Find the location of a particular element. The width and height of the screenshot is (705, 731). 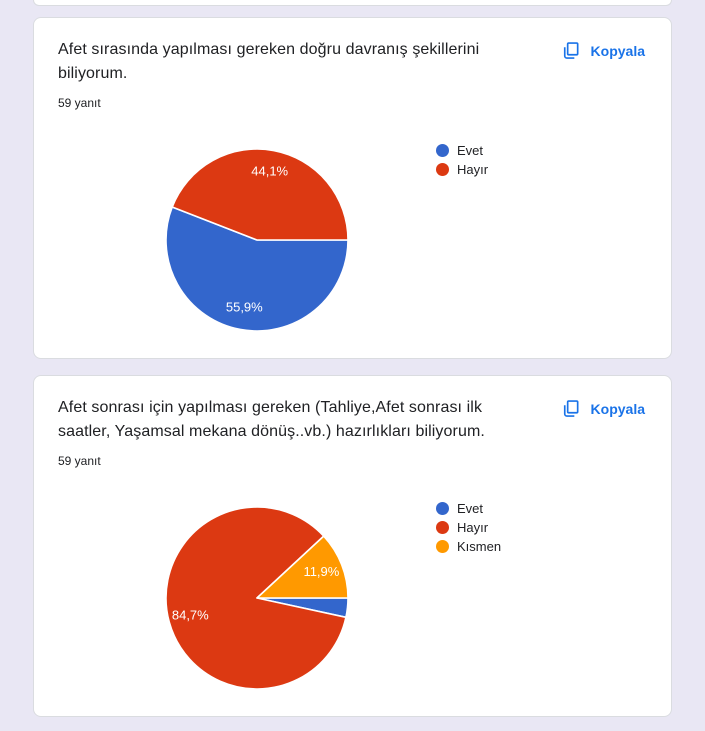

legend-item-ksmen: Kısmen is located at coordinates (468, 546).